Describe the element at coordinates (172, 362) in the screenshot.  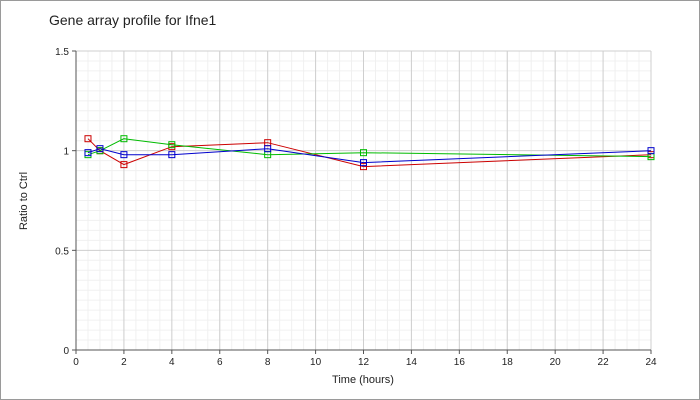
I see `x-tick-label: 4` at that location.